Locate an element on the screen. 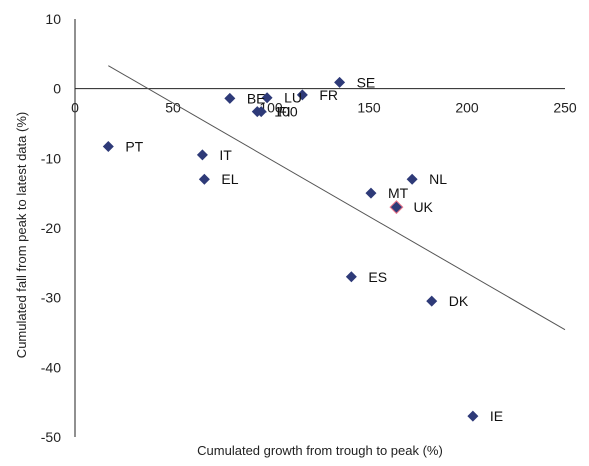 This screenshot has height=466, width=589. y-tick-label: 10 is located at coordinates (53, 19).